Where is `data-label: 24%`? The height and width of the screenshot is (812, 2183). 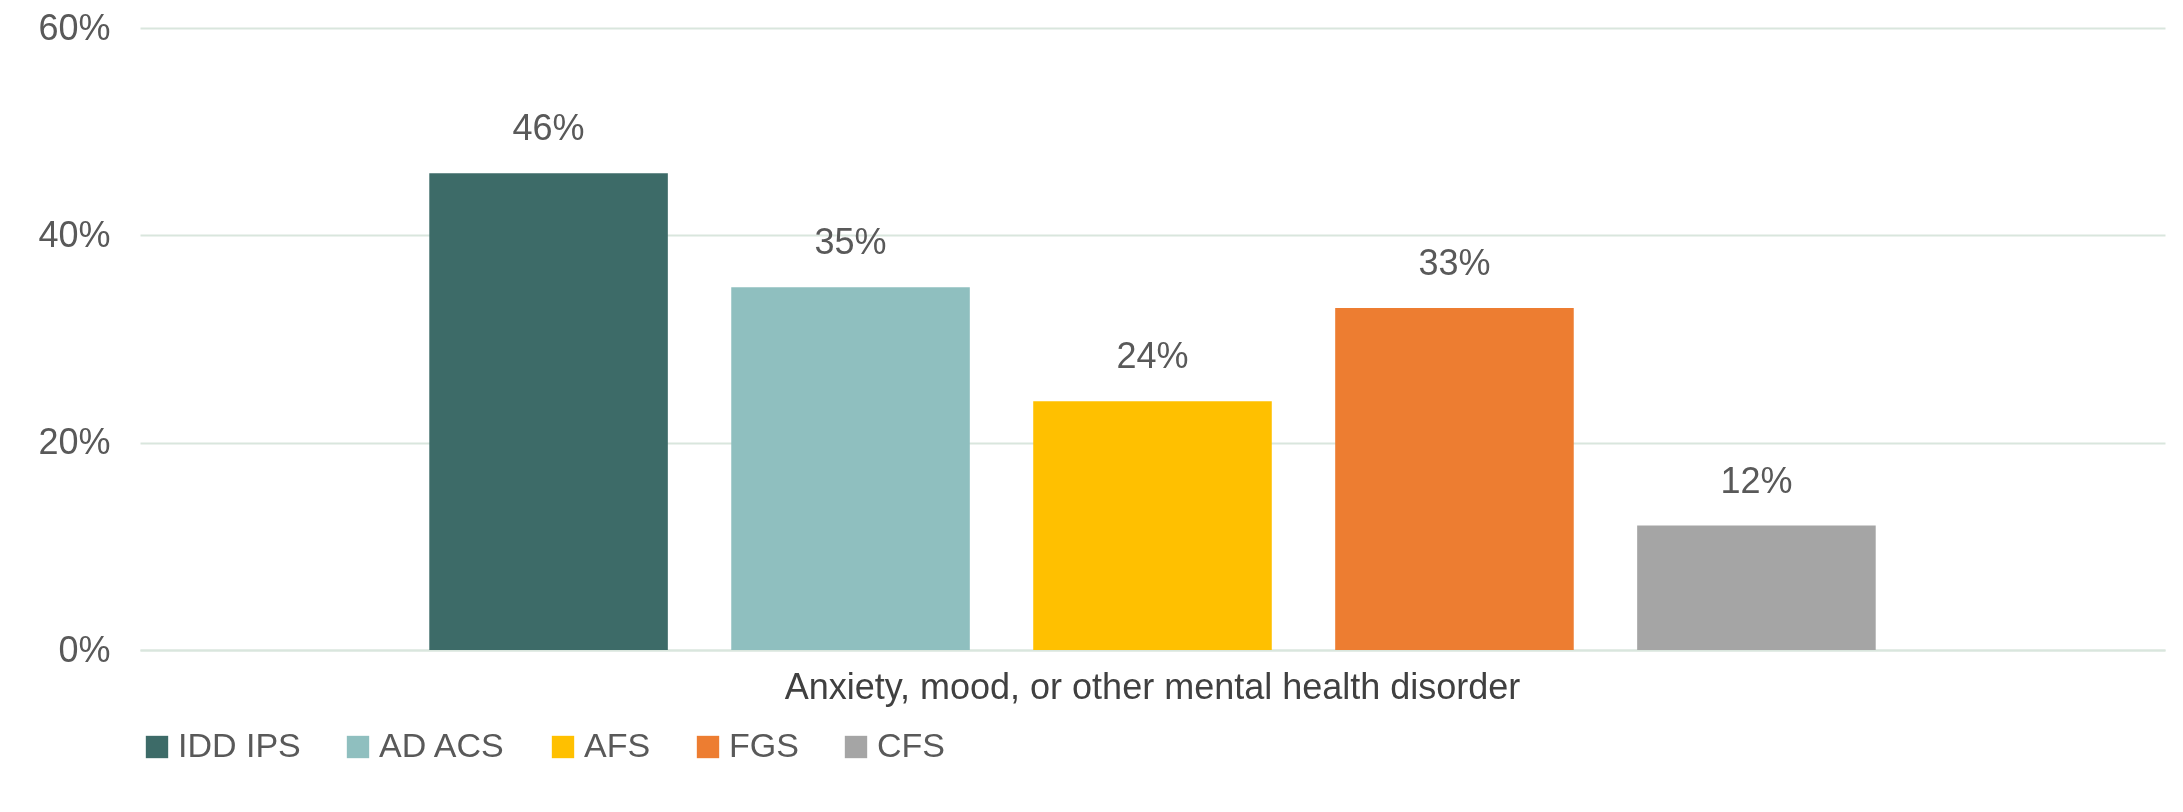 data-label: 24% is located at coordinates (1152, 356).